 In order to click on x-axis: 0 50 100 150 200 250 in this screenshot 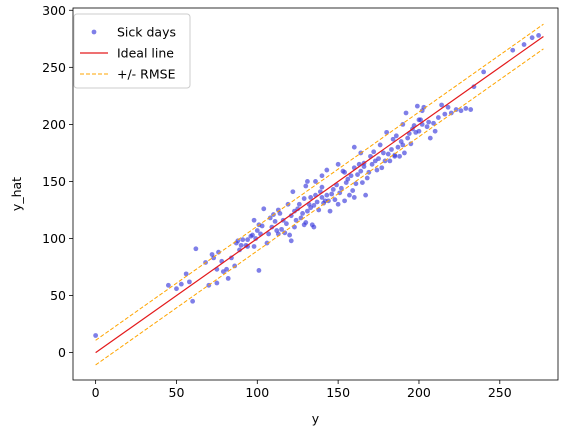, I will do `click(302, 390)`.